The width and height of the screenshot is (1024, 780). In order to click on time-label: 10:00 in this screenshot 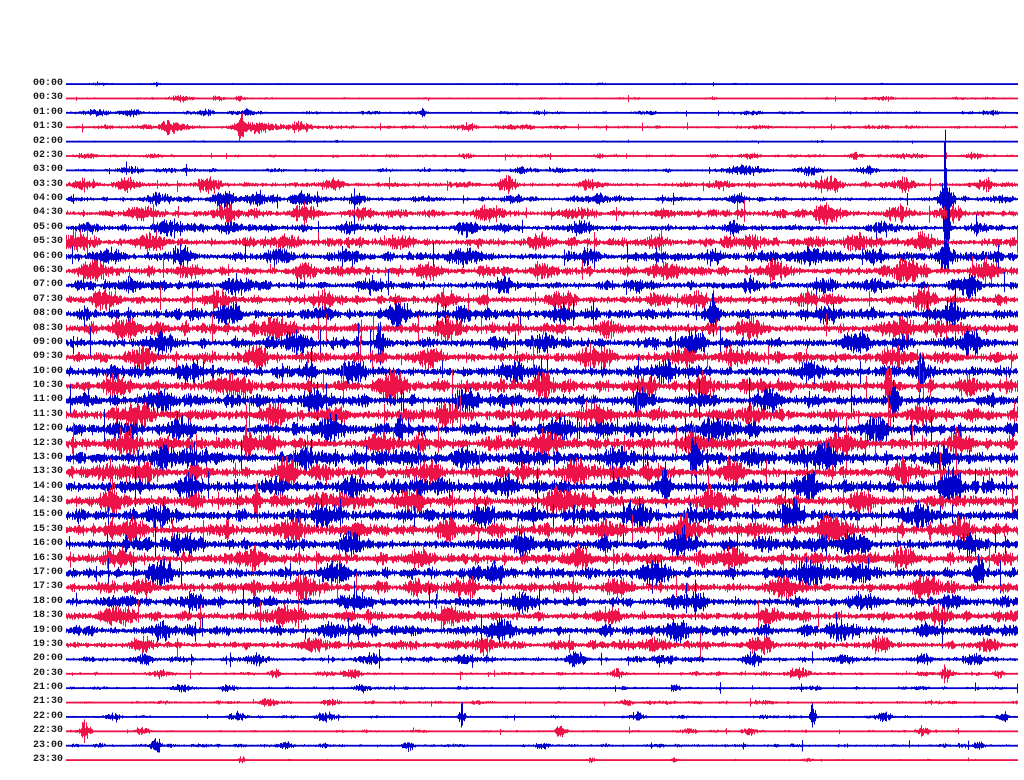, I will do `click(47, 371)`.